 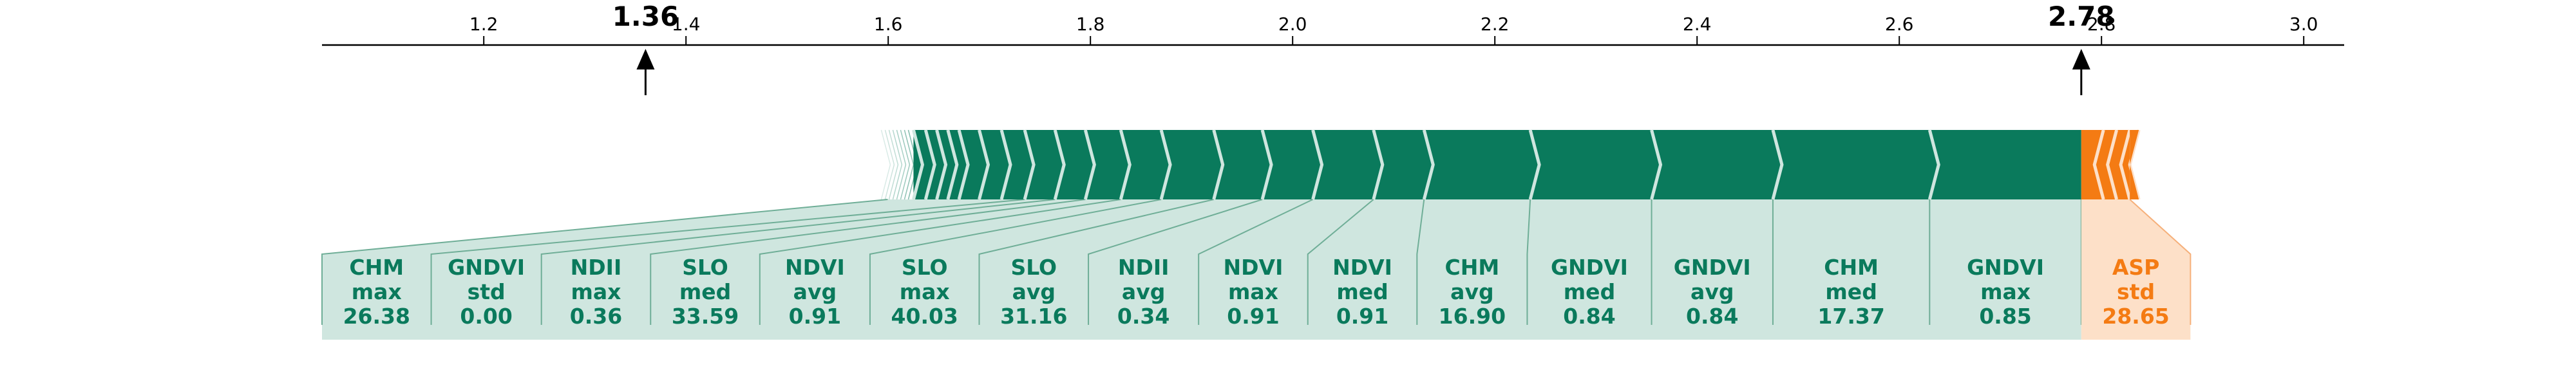 What do you see at coordinates (2105, 164) in the screenshot?
I see `negative-bar` at bounding box center [2105, 164].